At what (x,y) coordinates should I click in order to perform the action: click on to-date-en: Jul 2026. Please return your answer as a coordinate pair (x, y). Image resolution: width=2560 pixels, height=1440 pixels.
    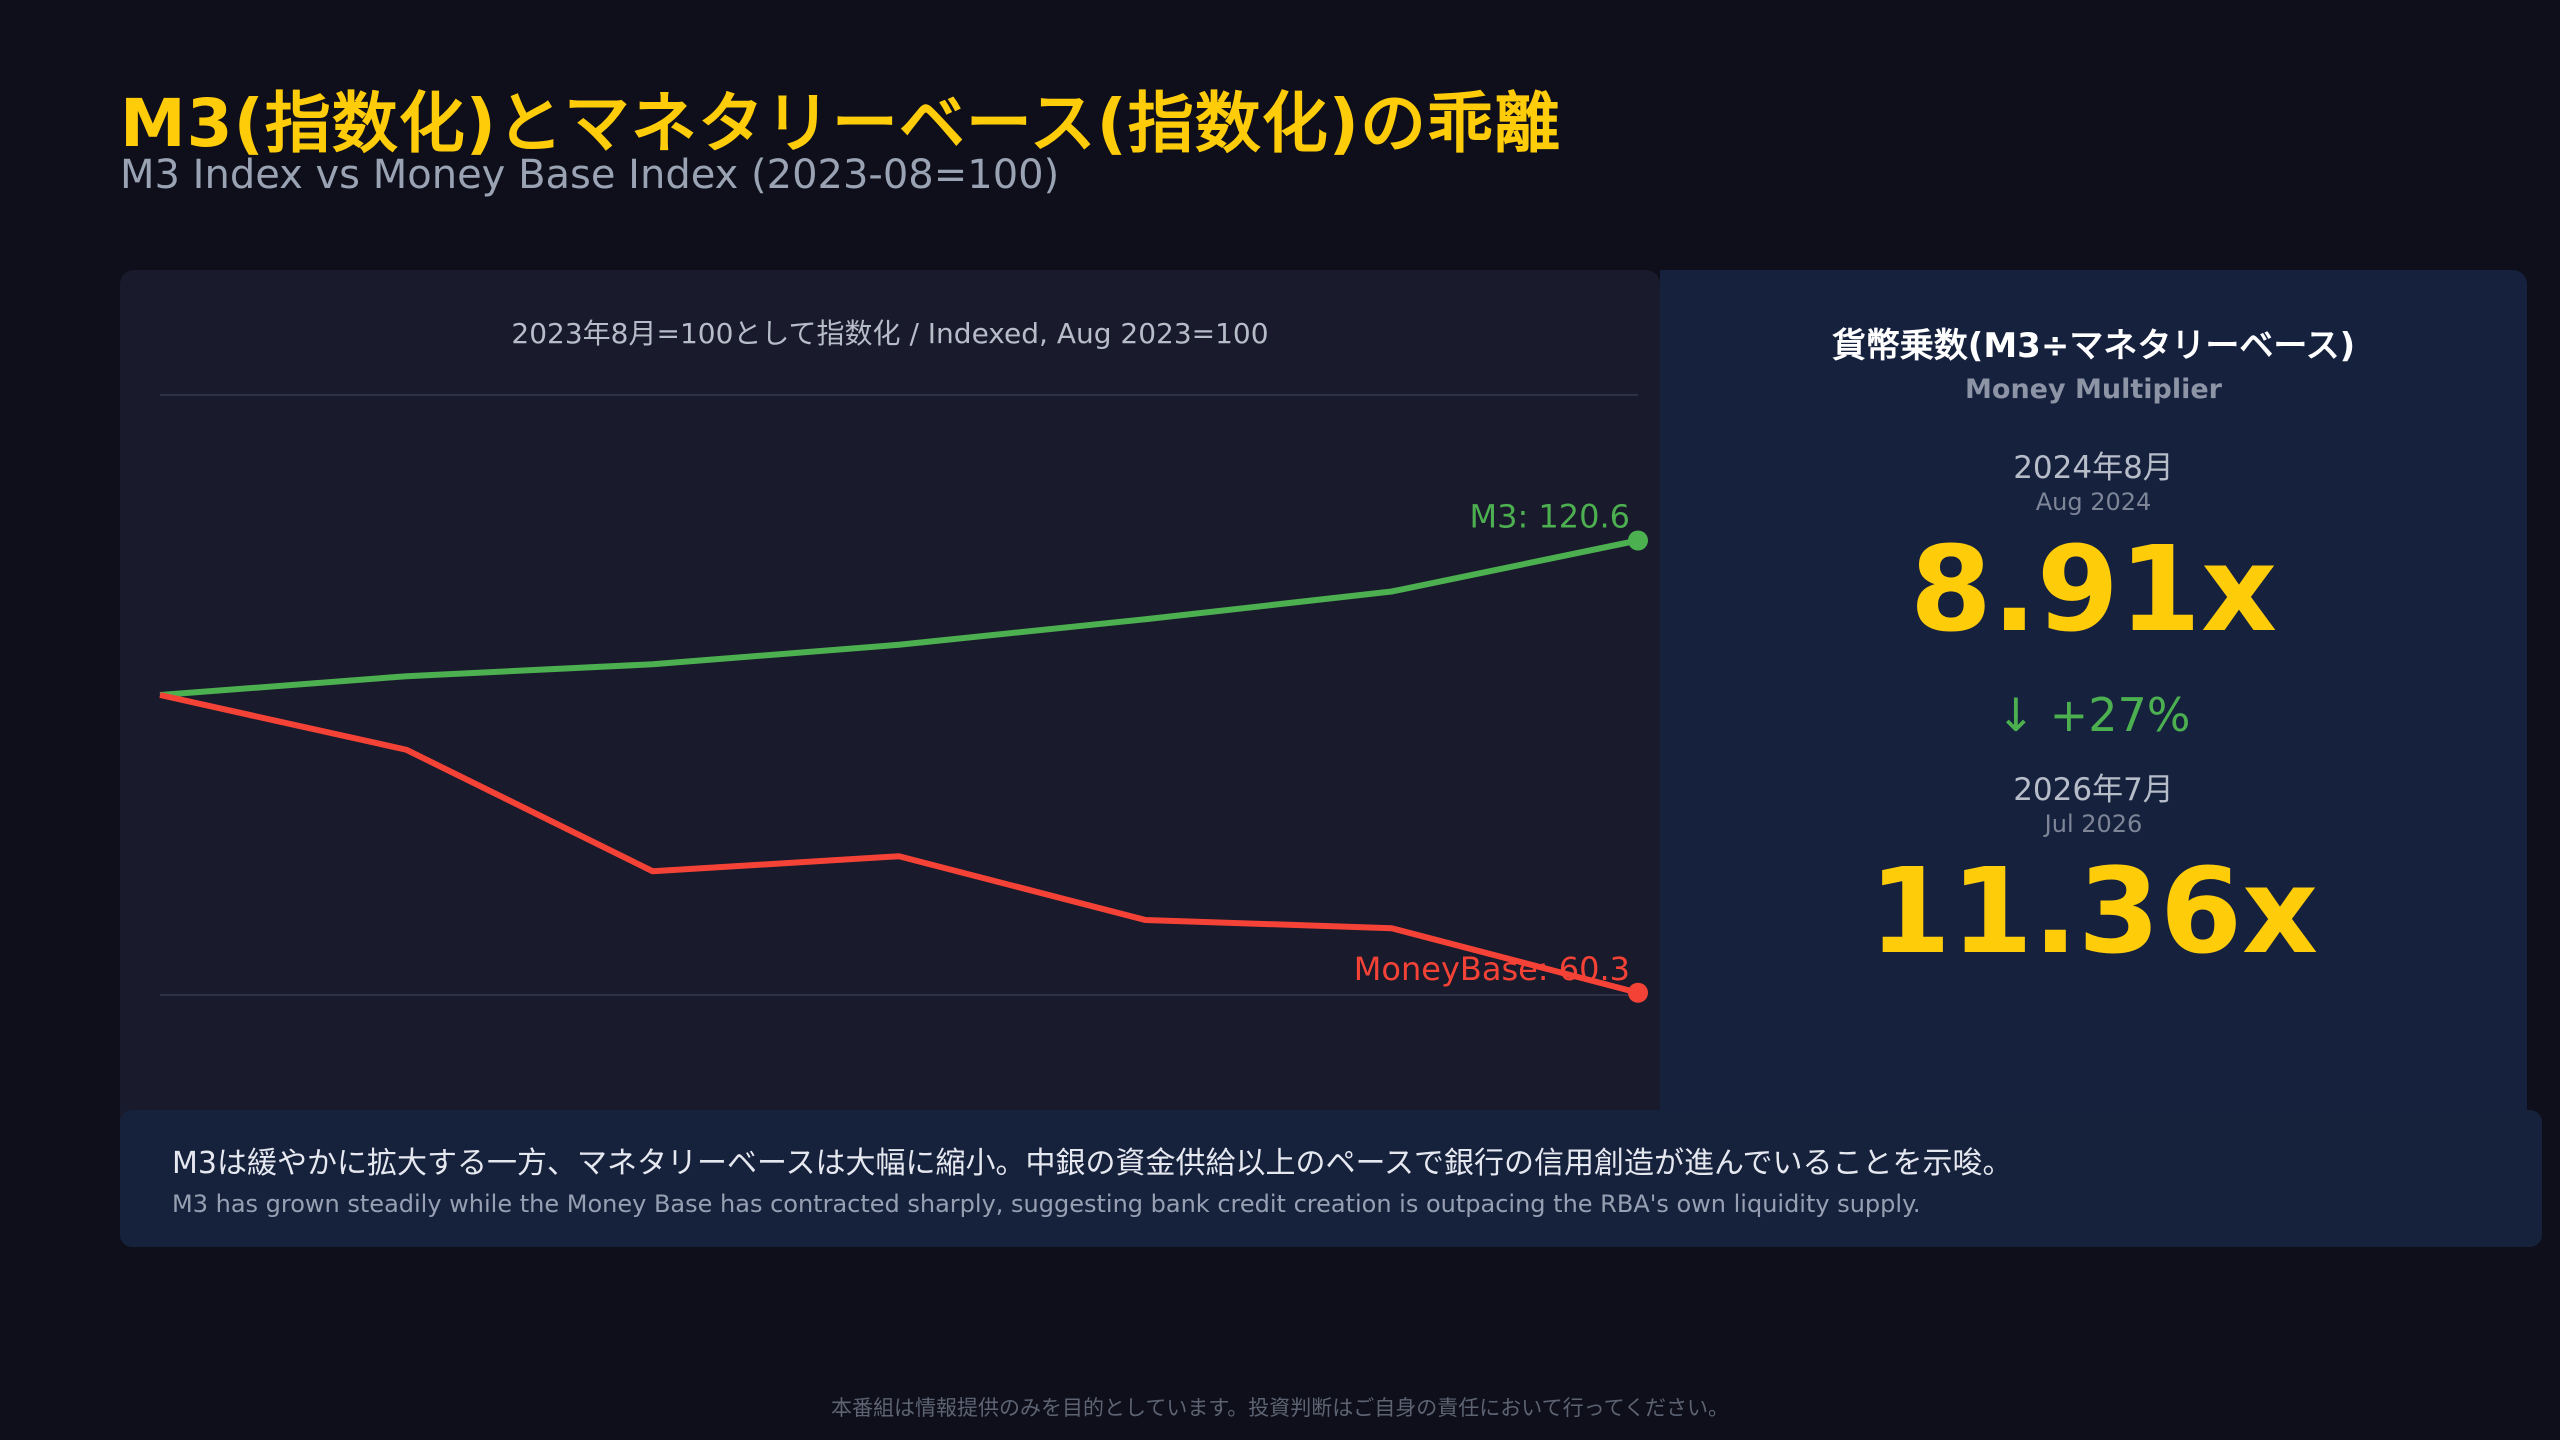
    Looking at the image, I should click on (2093, 824).